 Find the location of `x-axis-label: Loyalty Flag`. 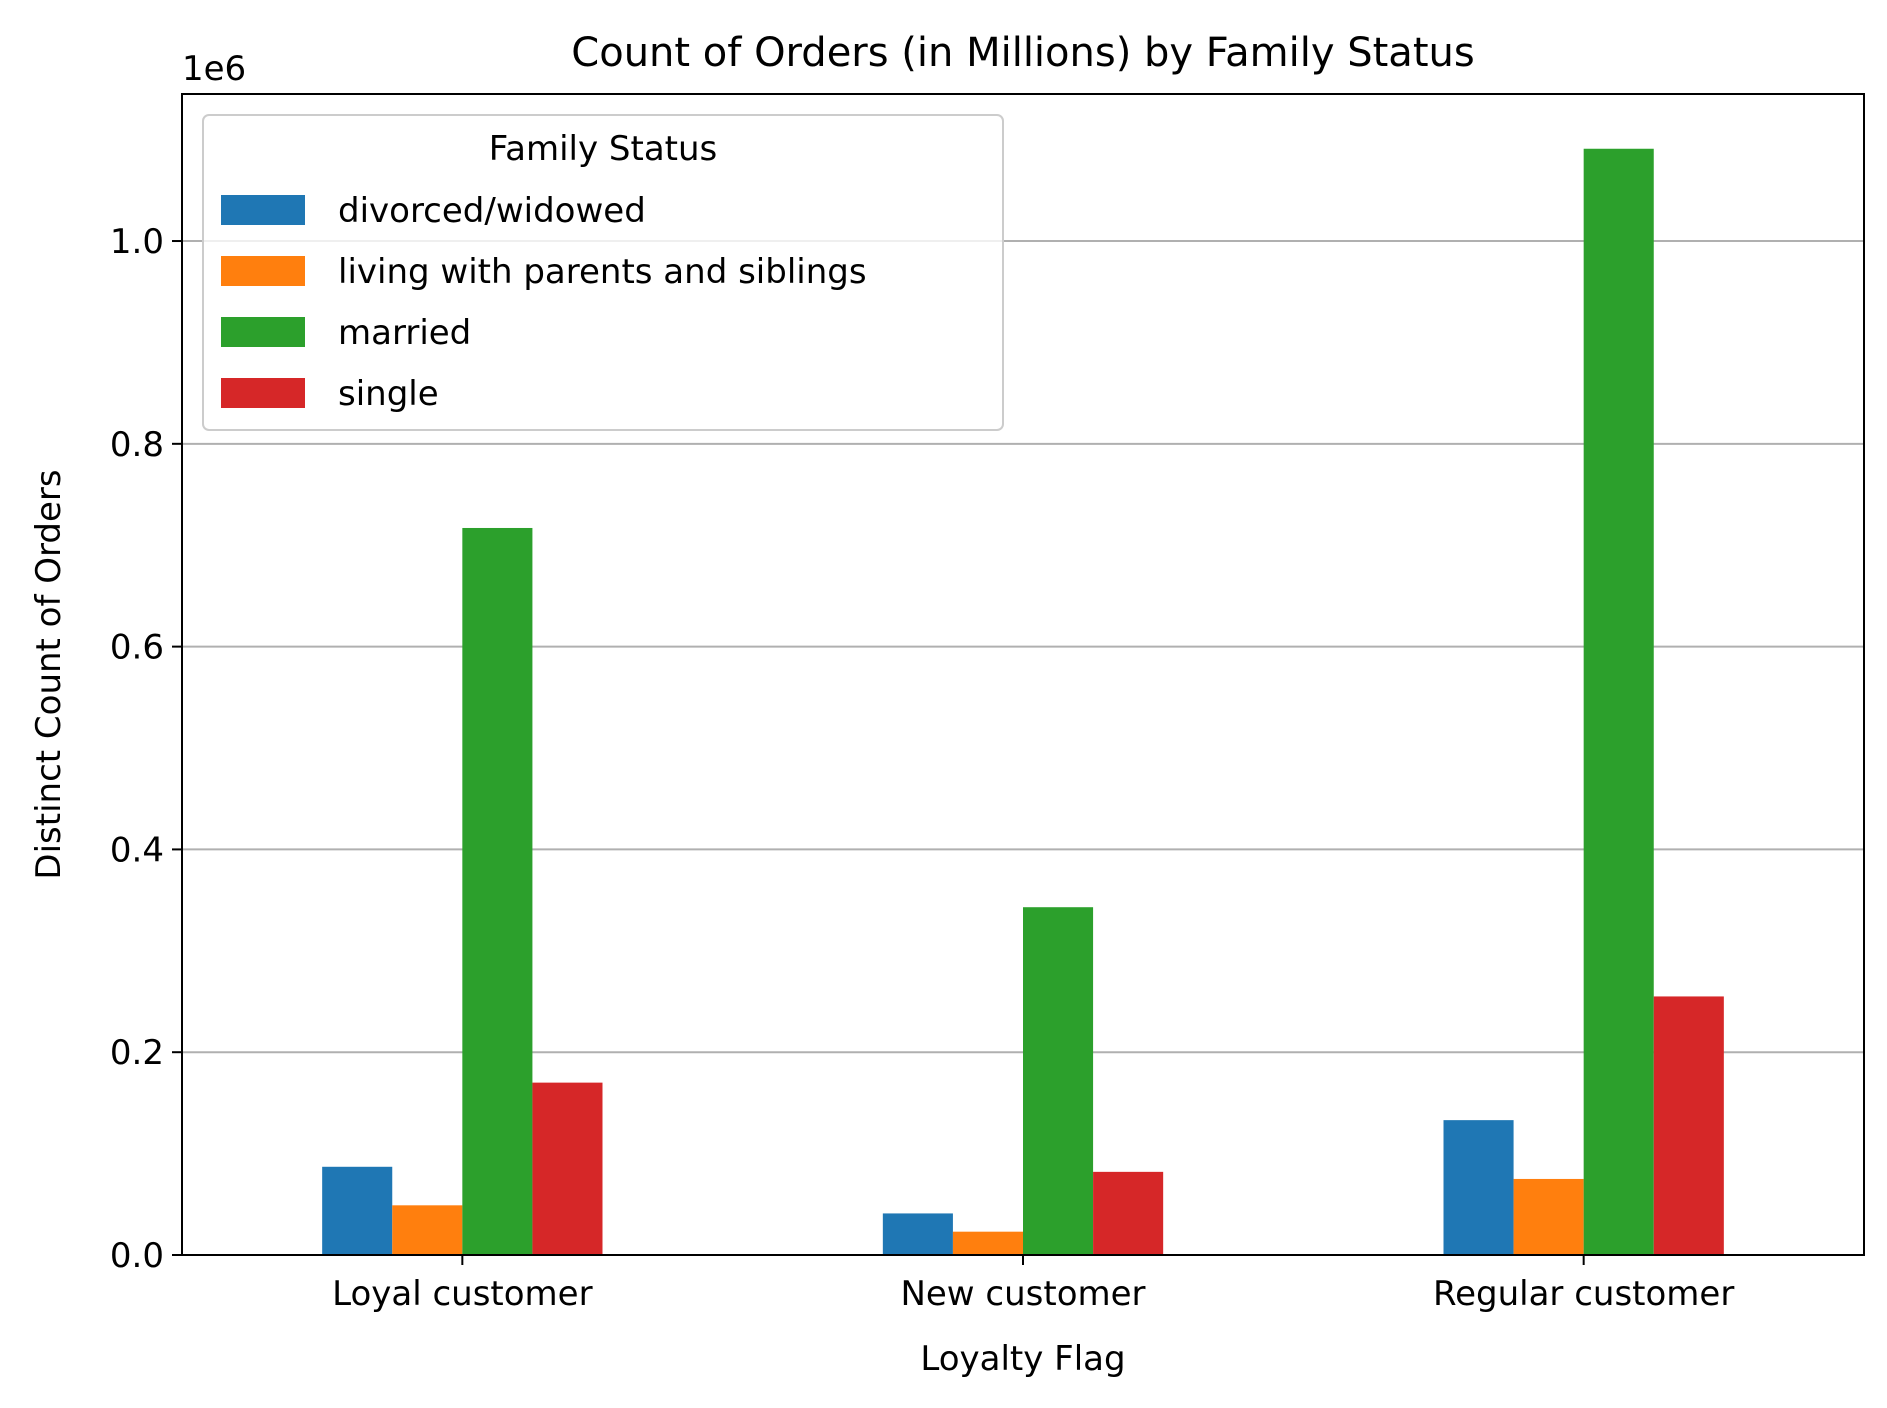

x-axis-label: Loyalty Flag is located at coordinates (1022, 1359).